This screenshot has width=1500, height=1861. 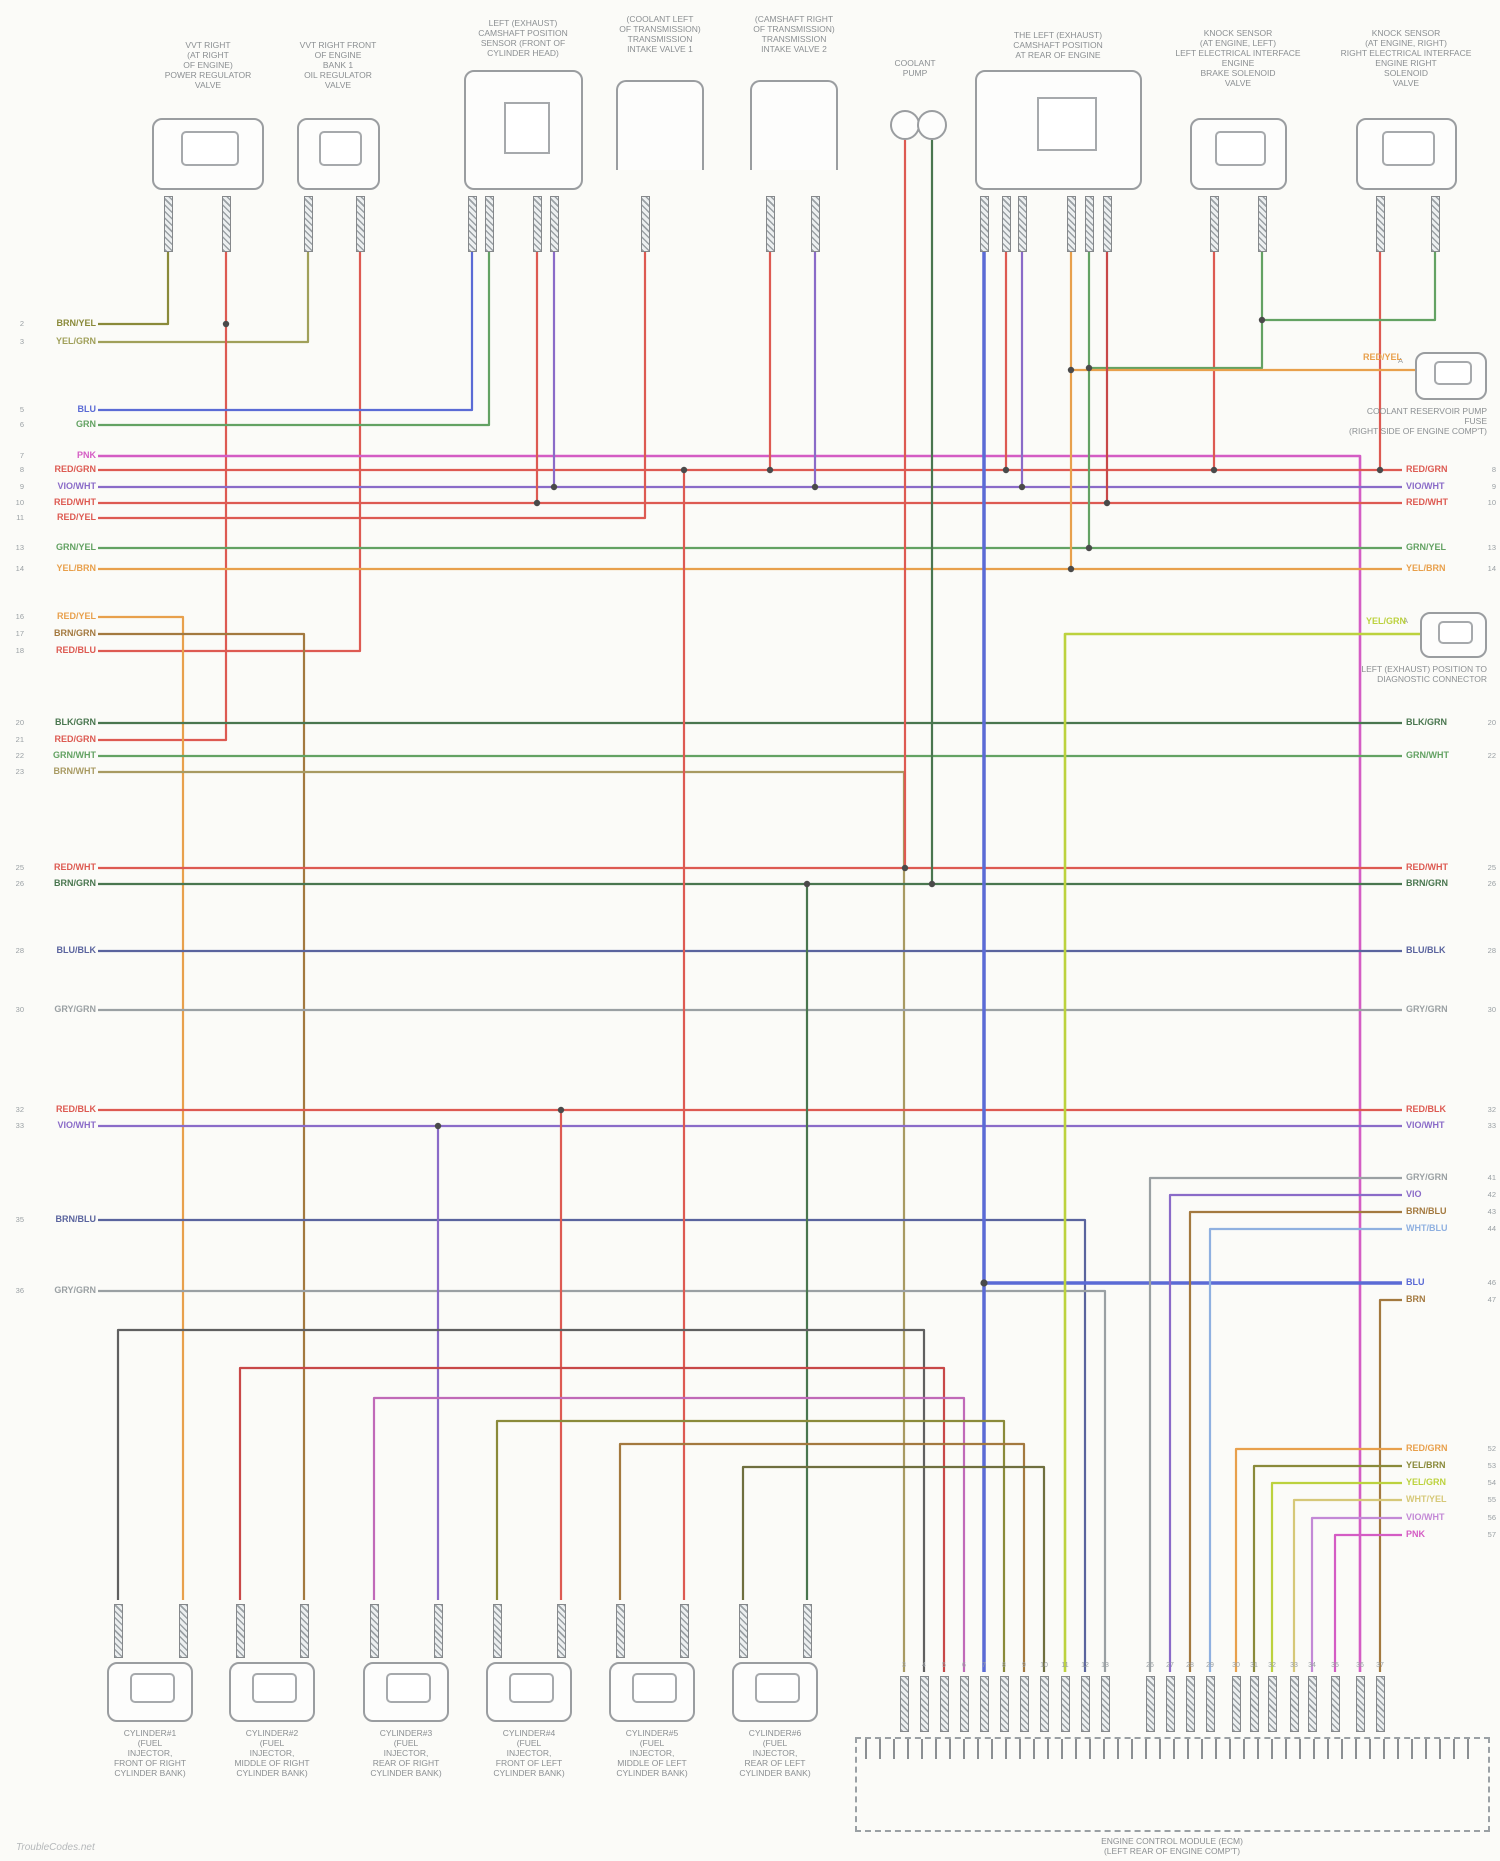 I want to click on component-vvt-motor-right, so click(x=208, y=154).